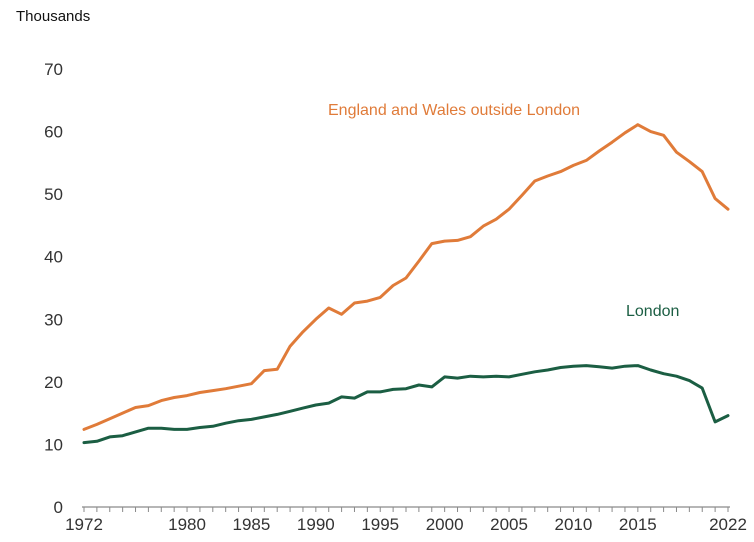 The image size is (754, 542). Describe the element at coordinates (58, 507) in the screenshot. I see `y-tick-label: 0` at that location.